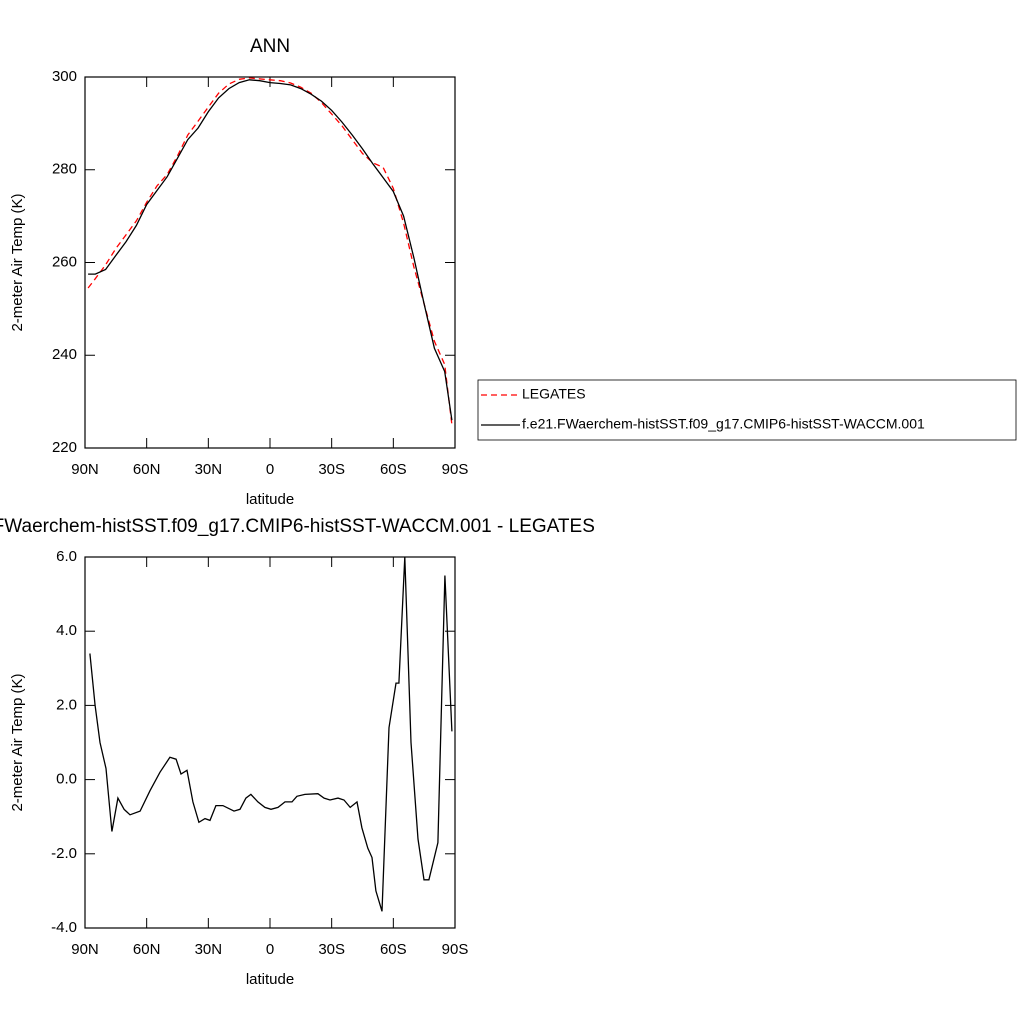  What do you see at coordinates (270, 46) in the screenshot?
I see `chart-title: ANN` at bounding box center [270, 46].